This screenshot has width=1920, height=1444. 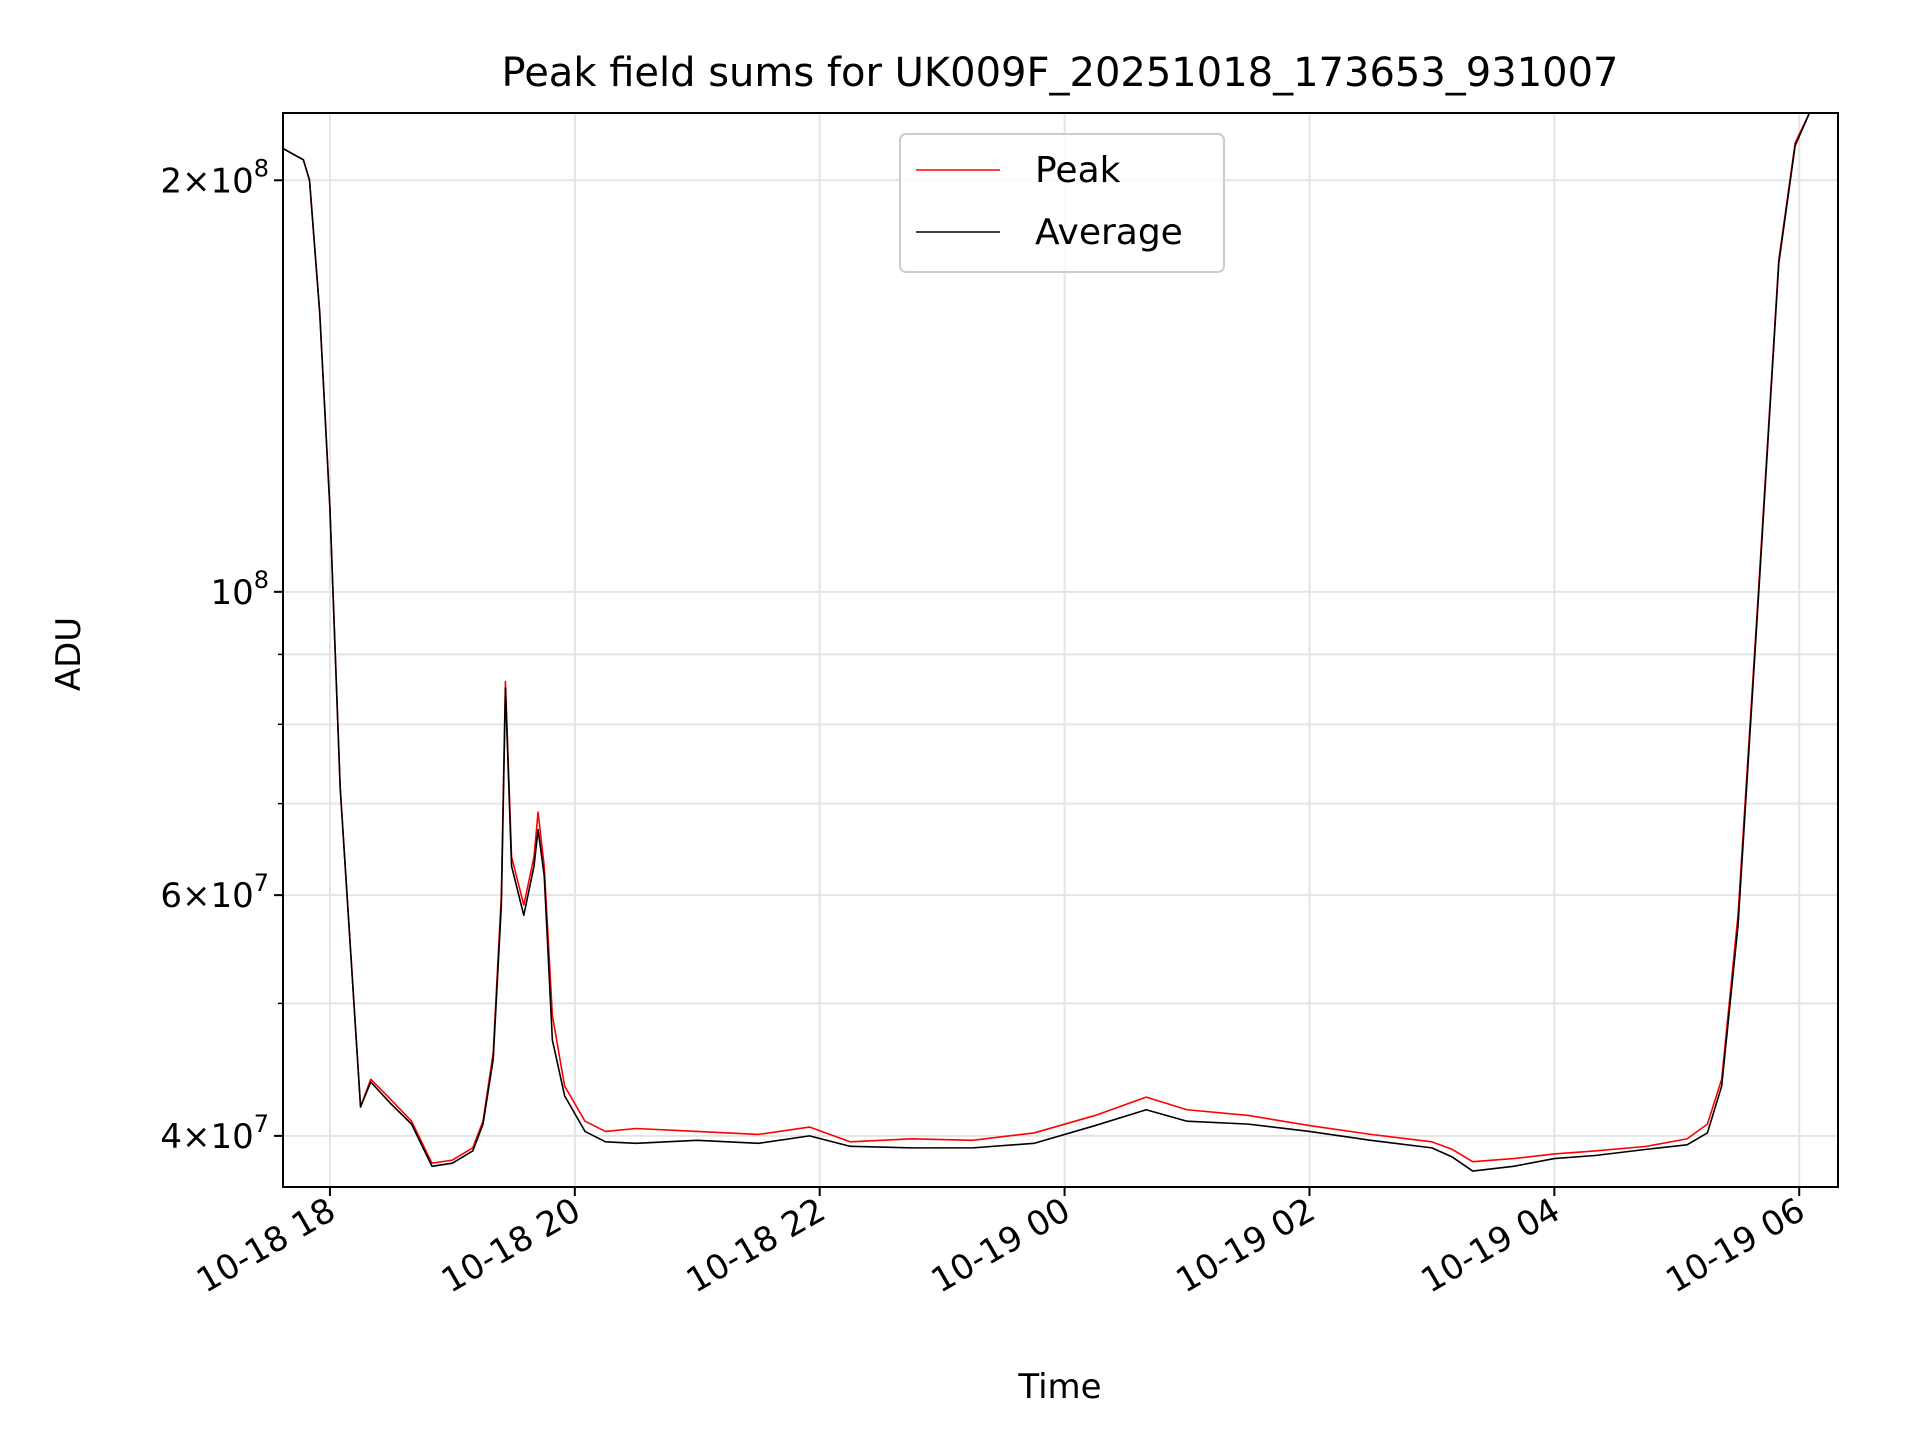 I want to click on x-tick-label: 10-19 02, so click(x=1246, y=1245).